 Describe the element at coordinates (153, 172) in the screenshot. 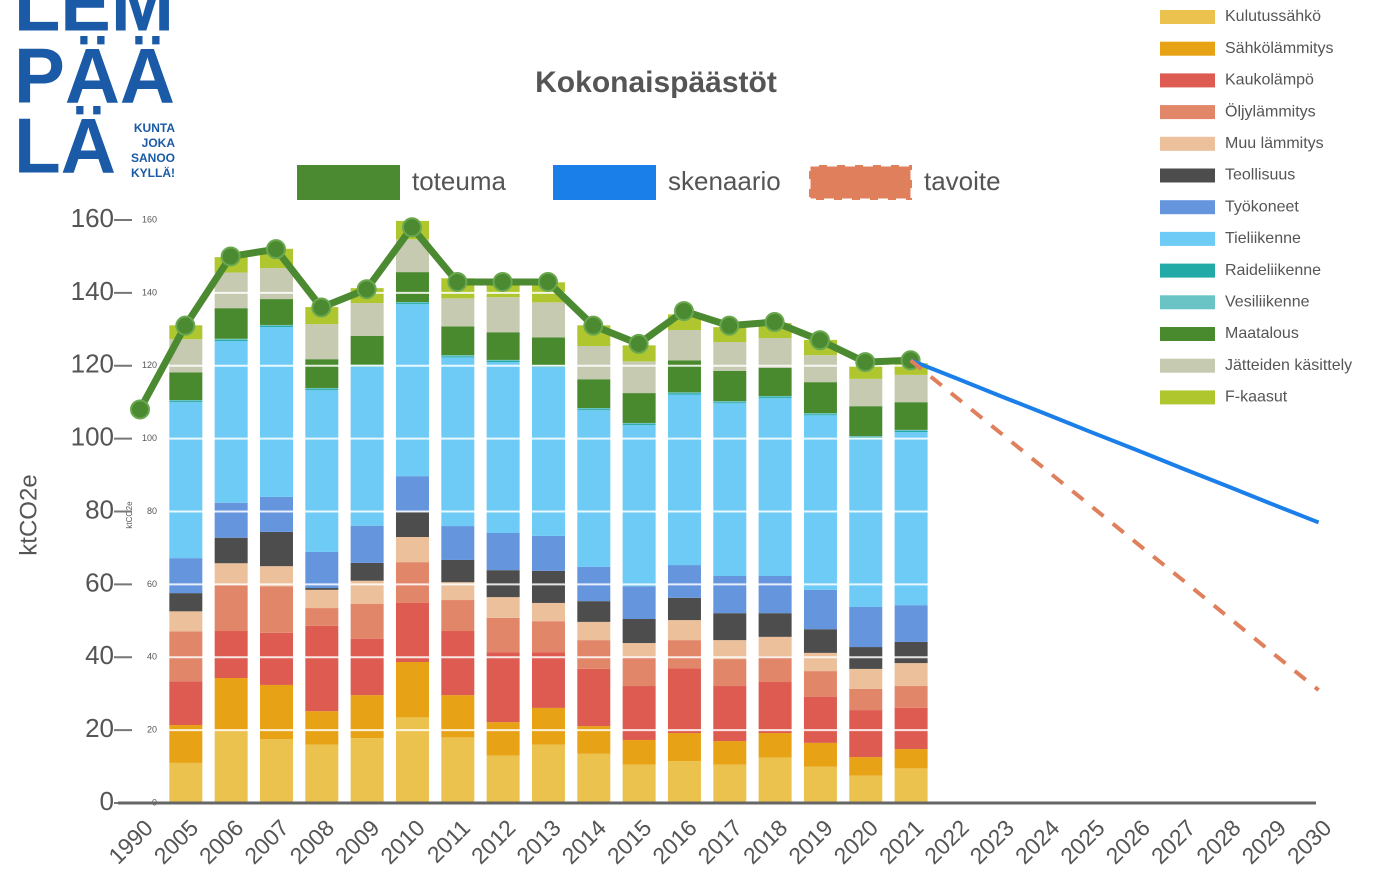

I see `logo-tagline: KYLLÄ!` at that location.